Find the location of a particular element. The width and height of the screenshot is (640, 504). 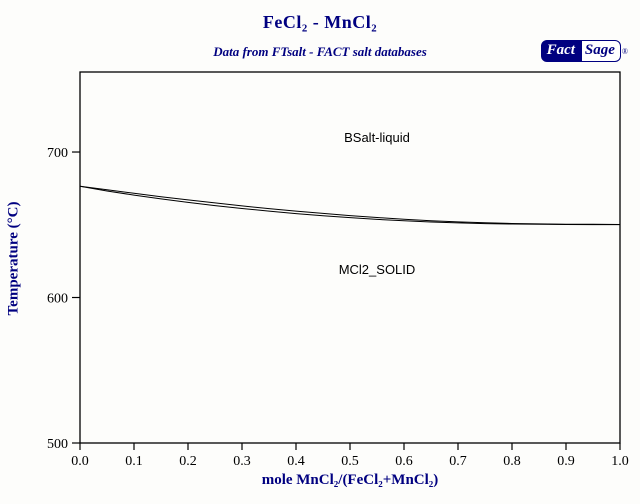

x-tick-label: 0.8 is located at coordinates (512, 461).